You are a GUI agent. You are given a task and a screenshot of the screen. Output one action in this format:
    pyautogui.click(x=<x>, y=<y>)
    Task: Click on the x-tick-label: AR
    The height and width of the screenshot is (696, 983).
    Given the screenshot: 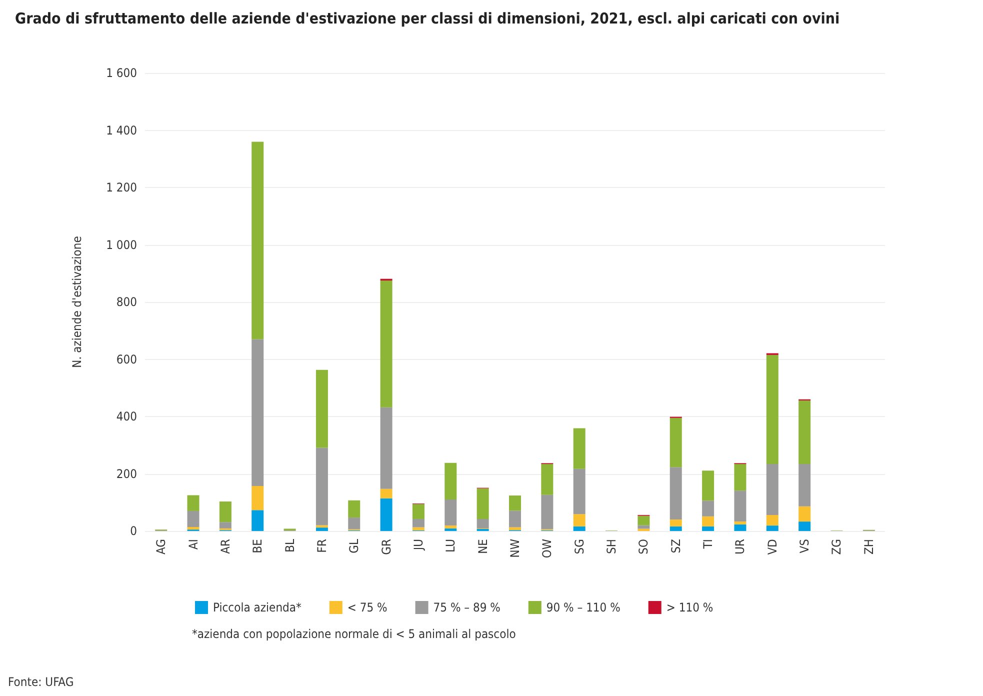 What is the action you would take?
    pyautogui.click(x=225, y=546)
    